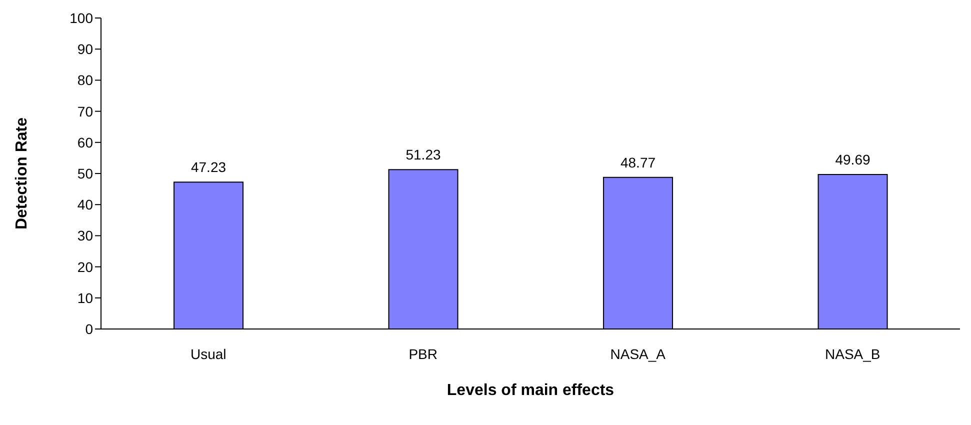 The height and width of the screenshot is (425, 971). What do you see at coordinates (85, 204) in the screenshot?
I see `y-tick-label: 40` at bounding box center [85, 204].